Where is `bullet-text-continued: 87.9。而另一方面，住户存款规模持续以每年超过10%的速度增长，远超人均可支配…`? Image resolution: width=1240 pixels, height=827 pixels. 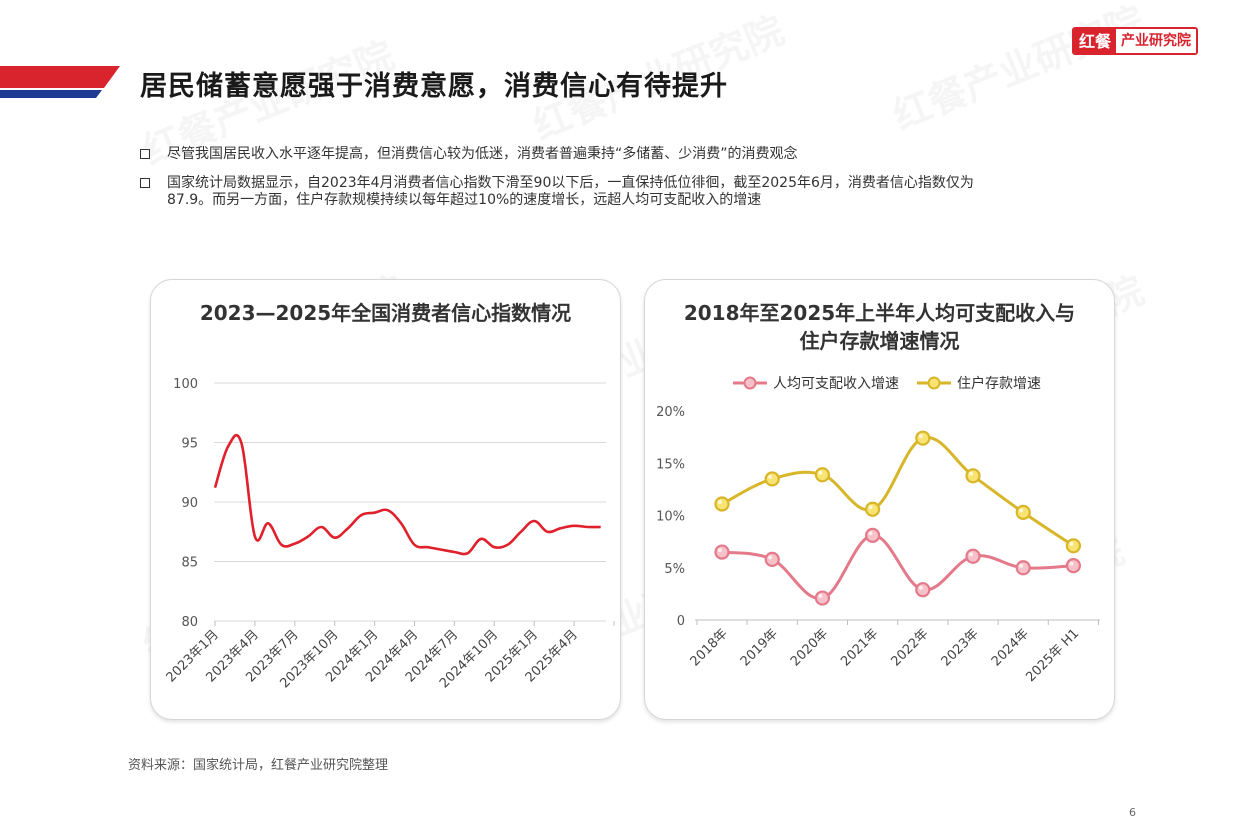 bullet-text-continued: 87.9。而另一方面，住户存款规模持续以每年超过10%的速度增长，远超人均可支配… is located at coordinates (464, 200).